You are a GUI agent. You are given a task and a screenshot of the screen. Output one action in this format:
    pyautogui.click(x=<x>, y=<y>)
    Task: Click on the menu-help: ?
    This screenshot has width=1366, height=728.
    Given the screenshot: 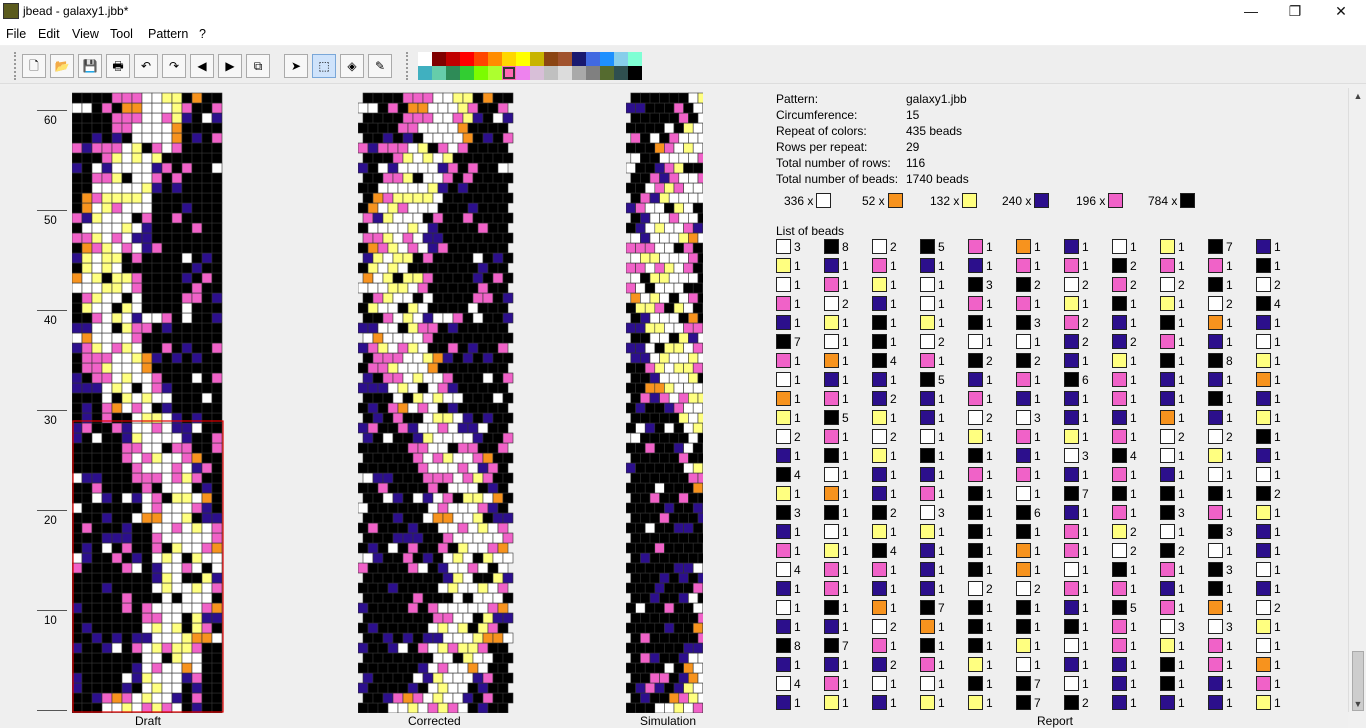 What is the action you would take?
    pyautogui.click(x=202, y=34)
    